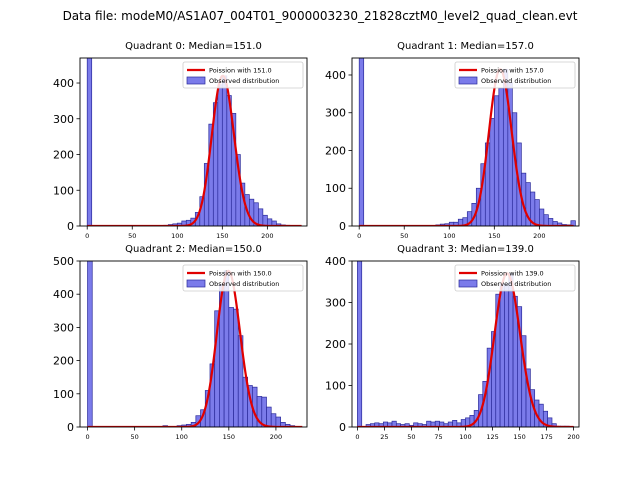  What do you see at coordinates (438, 437) in the screenshot?
I see `x-tick-label: 75` at bounding box center [438, 437].